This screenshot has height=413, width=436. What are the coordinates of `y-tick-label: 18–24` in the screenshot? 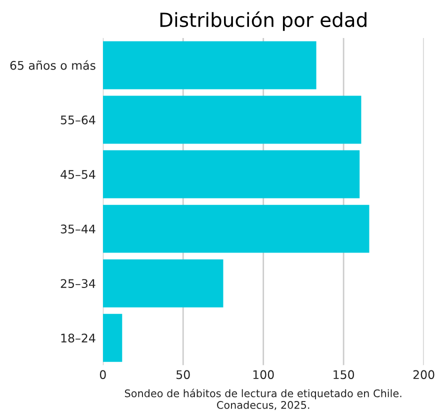 It's located at (78, 338).